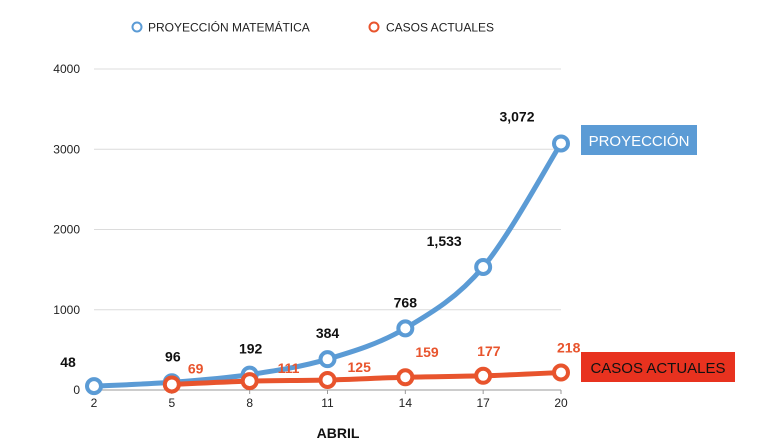  What do you see at coordinates (229, 27) in the screenshot?
I see `legend-label: PROYECCIÓN MATEMÁTICA` at bounding box center [229, 27].